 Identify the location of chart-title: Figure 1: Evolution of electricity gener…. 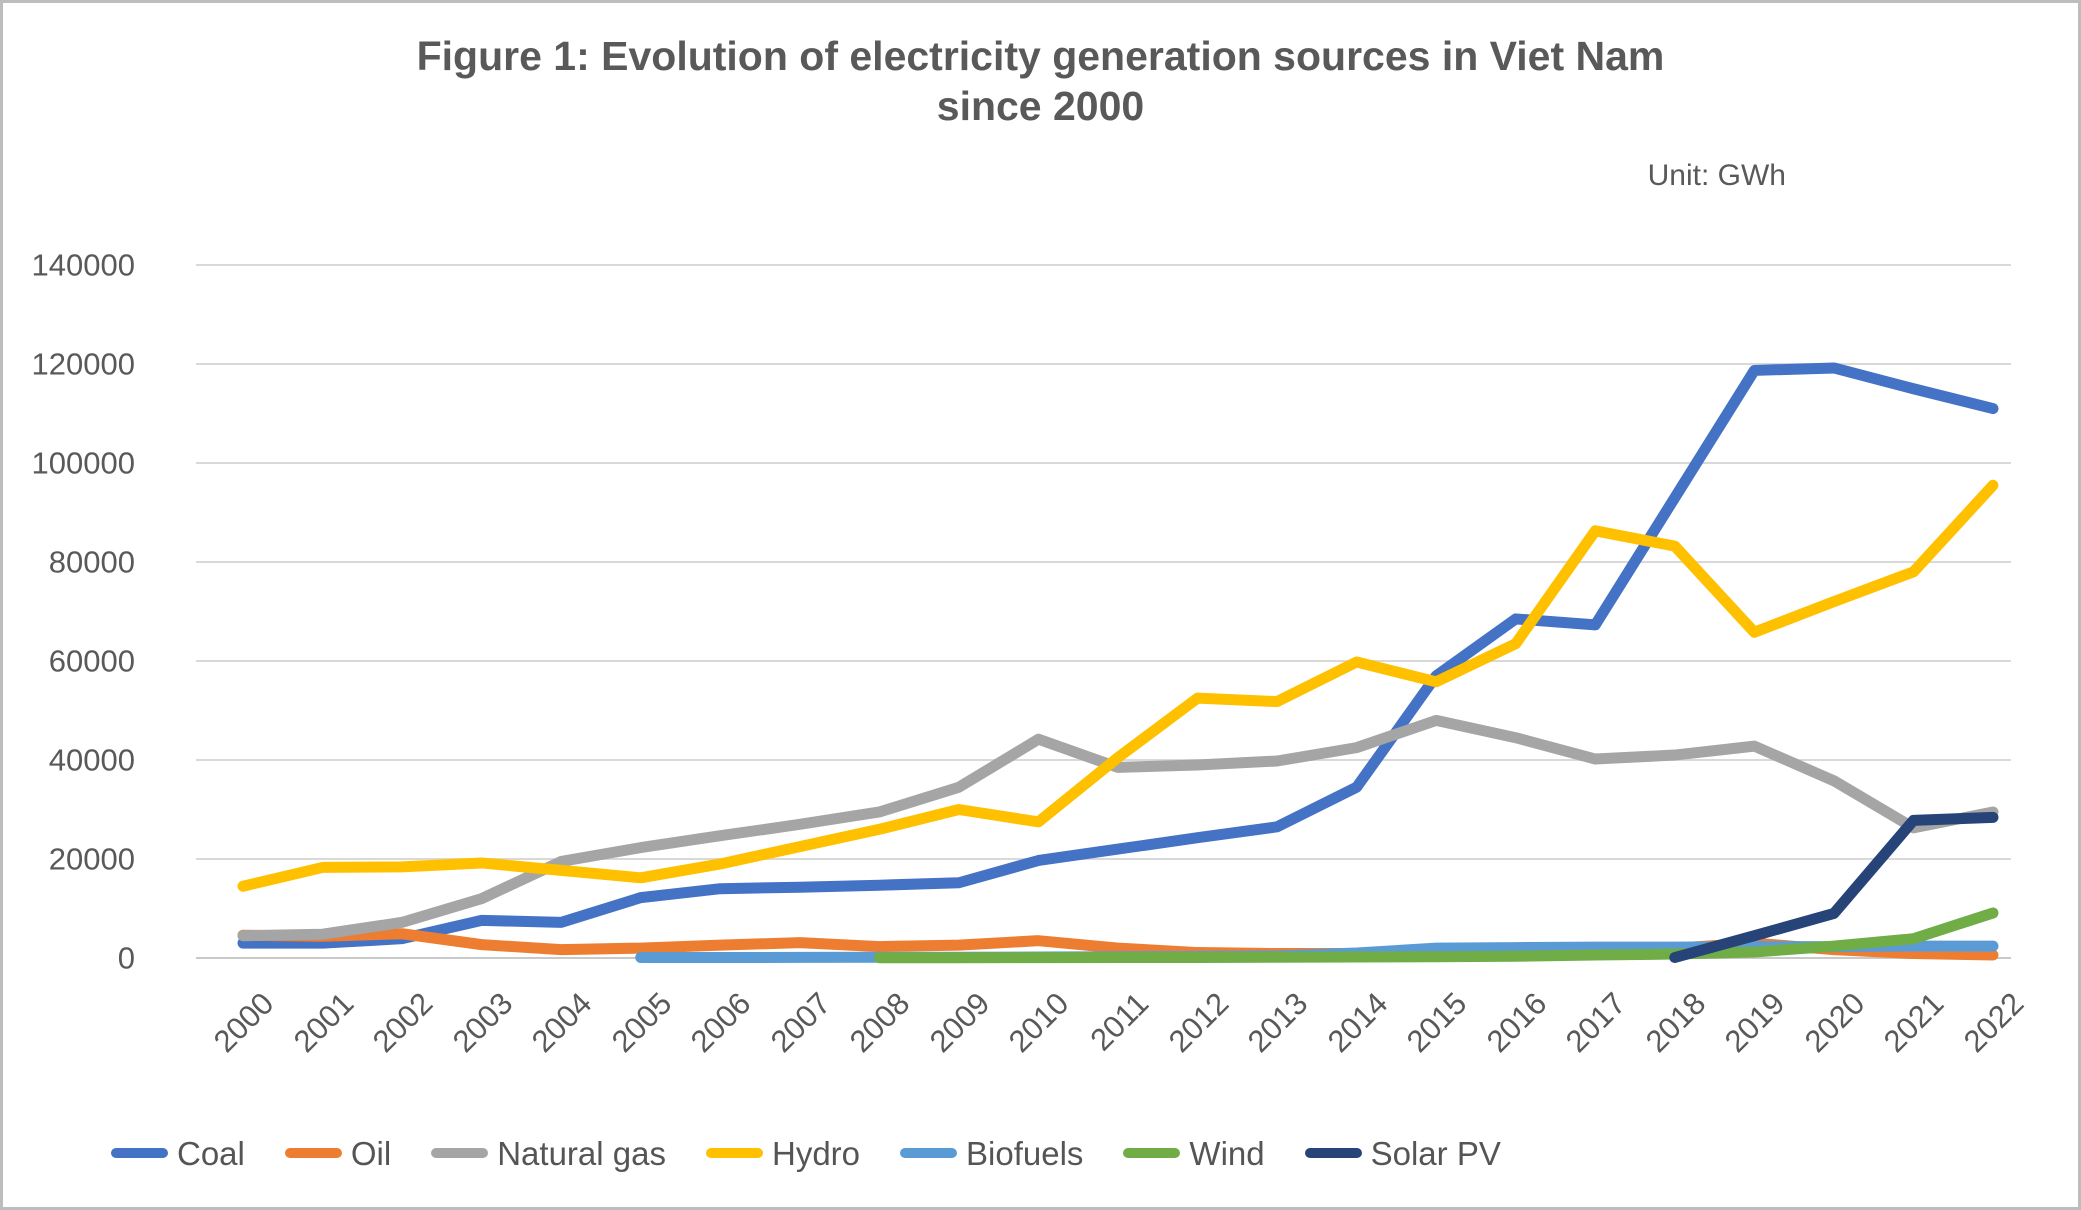
(1040, 81).